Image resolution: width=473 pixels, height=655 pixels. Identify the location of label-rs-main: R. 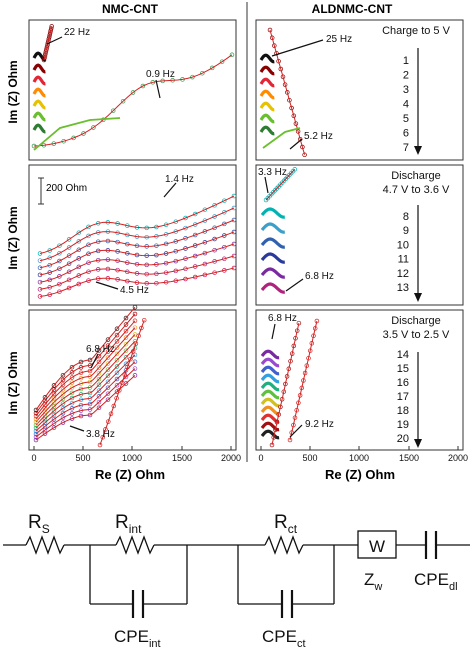
(35, 522).